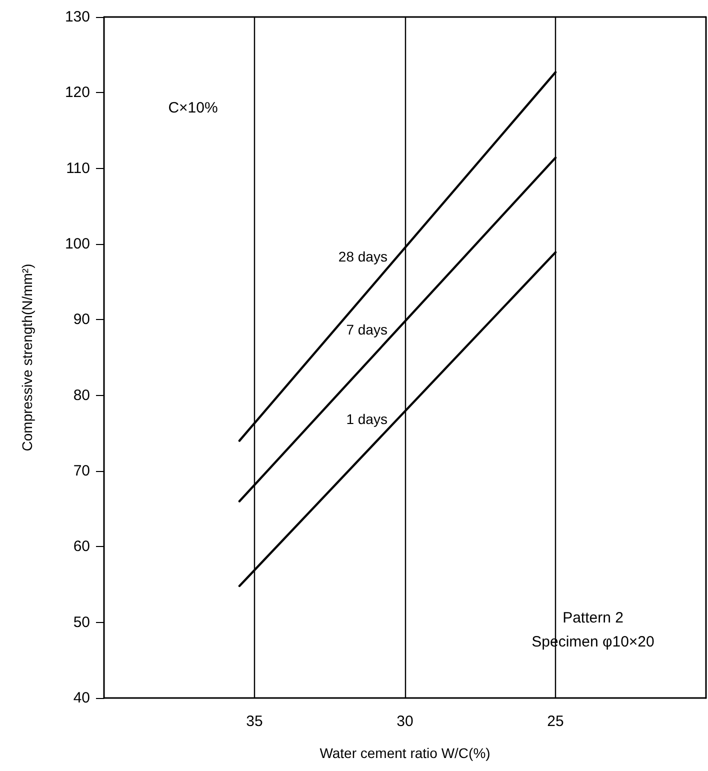 Image resolution: width=708 pixels, height=771 pixels. What do you see at coordinates (81, 547) in the screenshot?
I see `y-tick-label: 60` at bounding box center [81, 547].